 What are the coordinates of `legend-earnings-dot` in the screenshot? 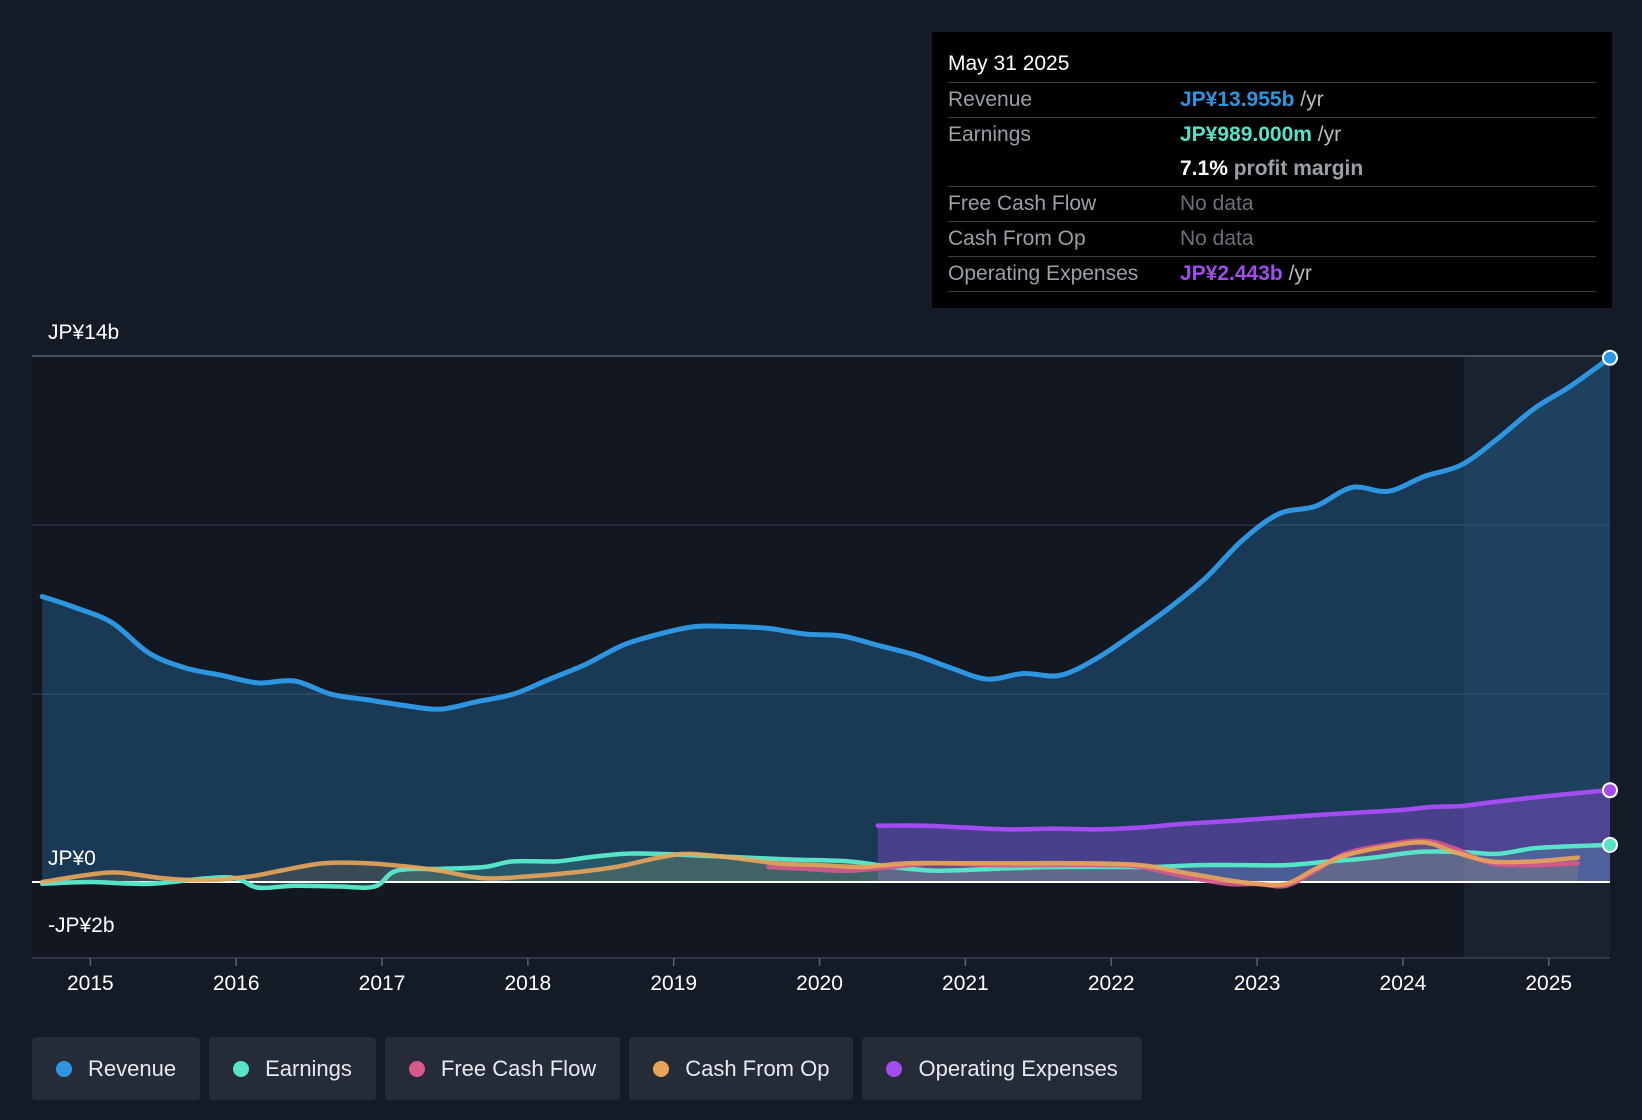 It's located at (241, 1068).